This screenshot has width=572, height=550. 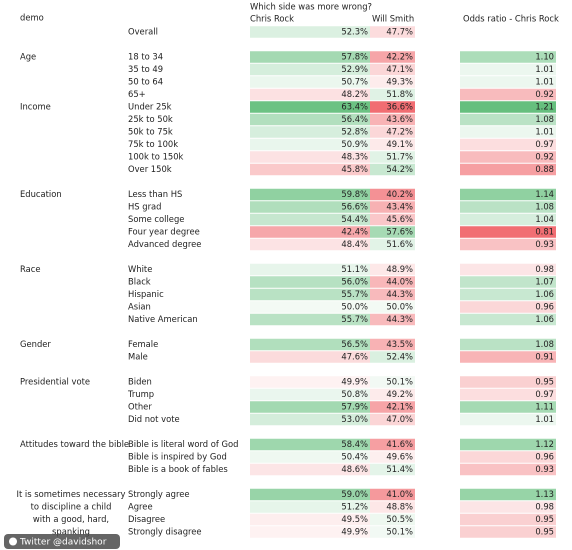 What do you see at coordinates (399, 344) in the screenshot?
I see `cell-value: 43.5%` at bounding box center [399, 344].